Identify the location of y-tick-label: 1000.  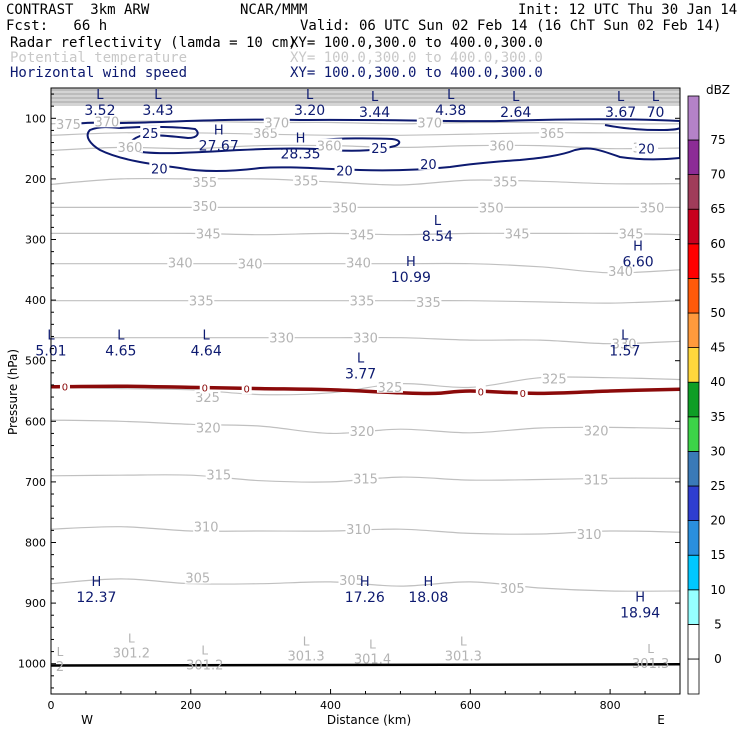
(32, 664).